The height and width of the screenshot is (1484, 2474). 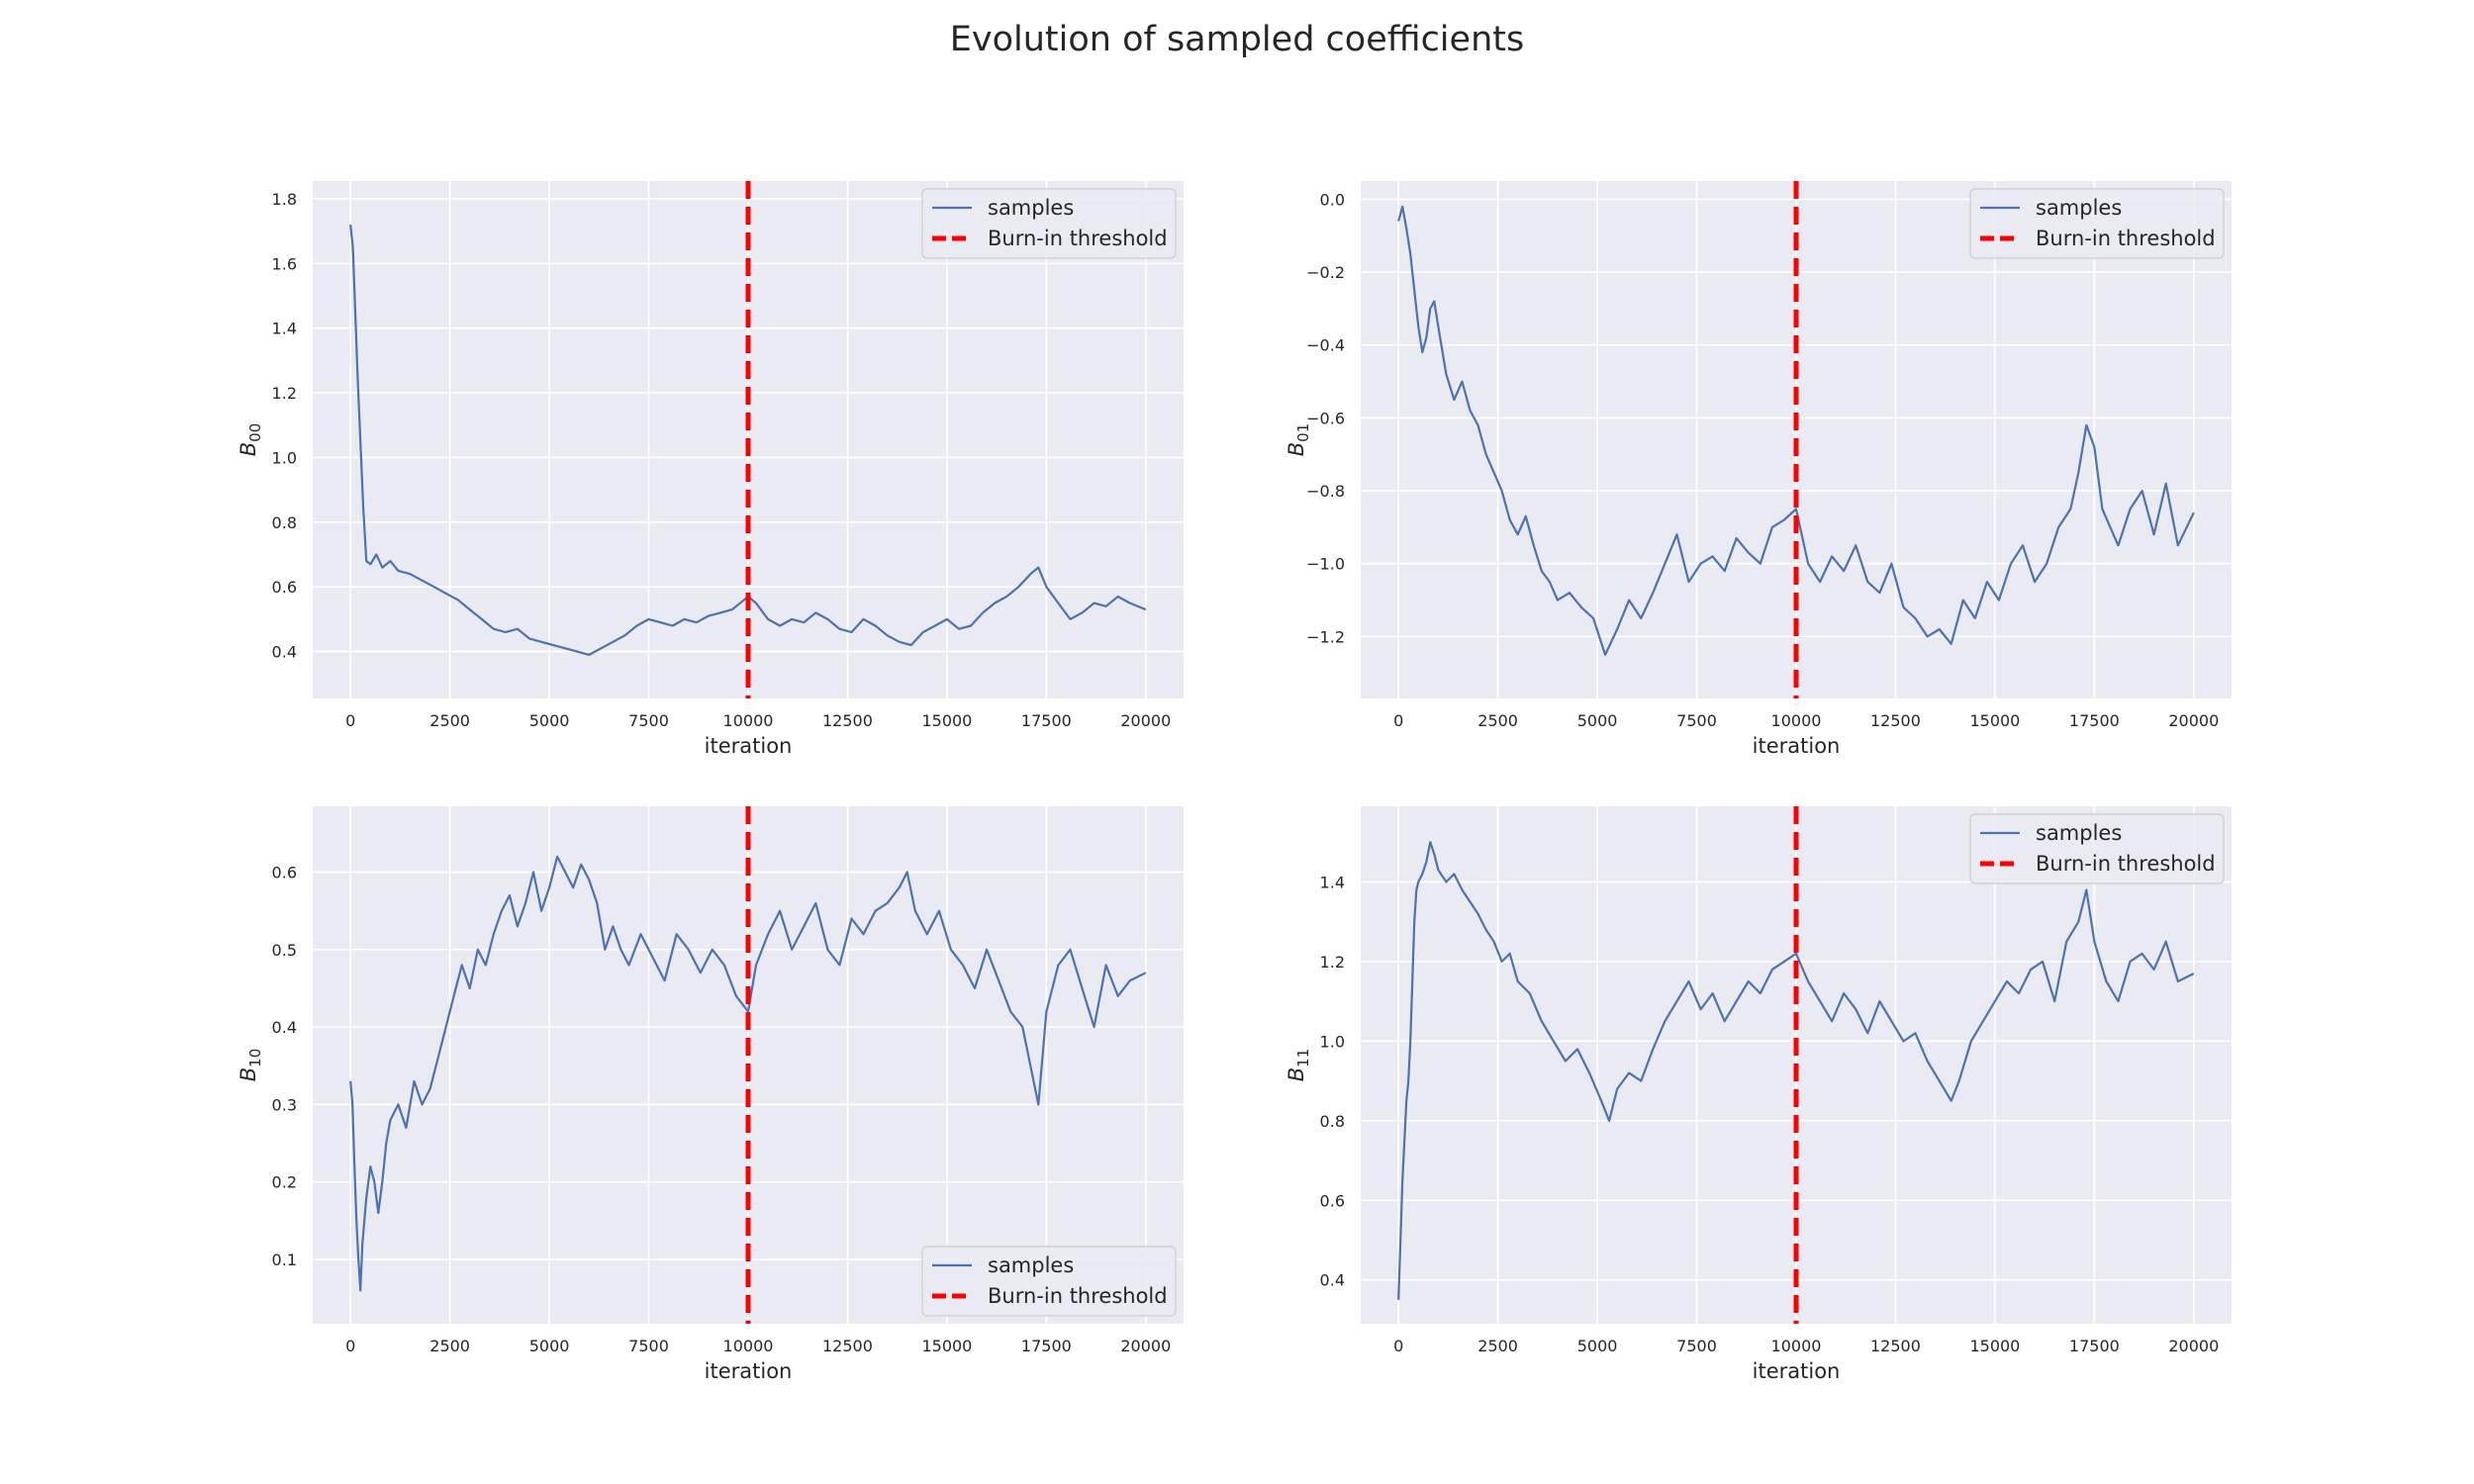 What do you see at coordinates (1333, 199) in the screenshot?
I see `y-tick-label: 0.0` at bounding box center [1333, 199].